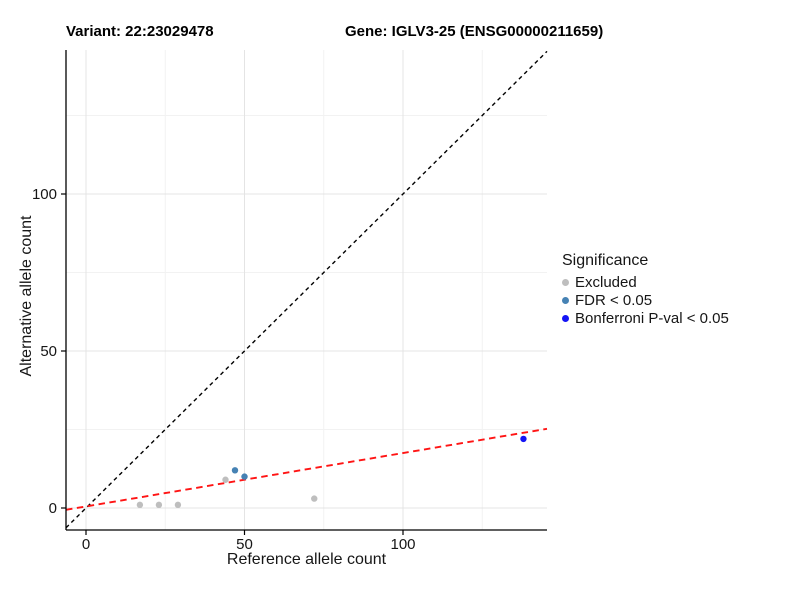 This screenshot has height=600, width=800. Describe the element at coordinates (306, 559) in the screenshot. I see `x-axis-title: Reference allele count` at that location.